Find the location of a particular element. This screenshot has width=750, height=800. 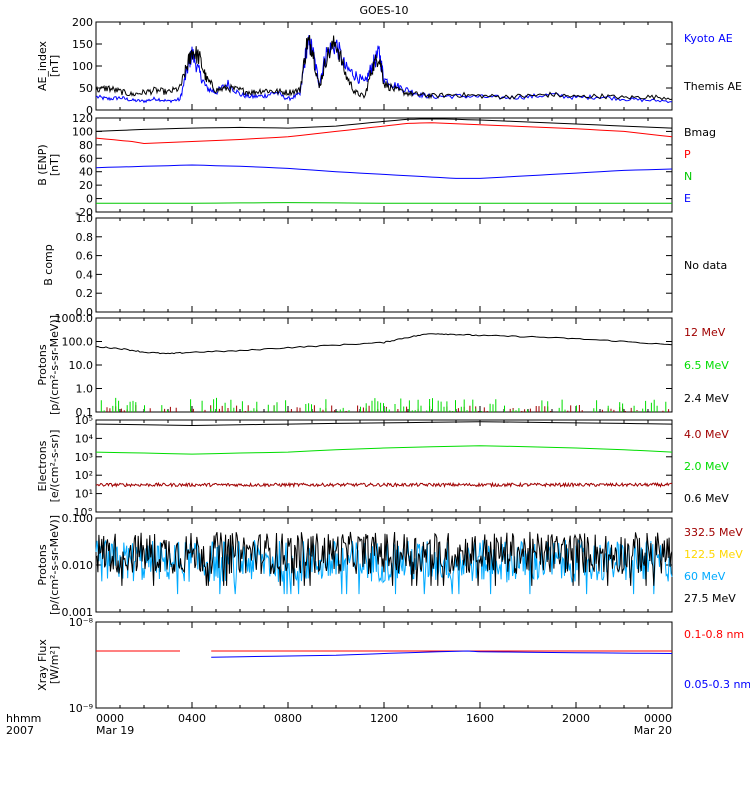

legend-label: 12 MeV is located at coordinates (705, 332).